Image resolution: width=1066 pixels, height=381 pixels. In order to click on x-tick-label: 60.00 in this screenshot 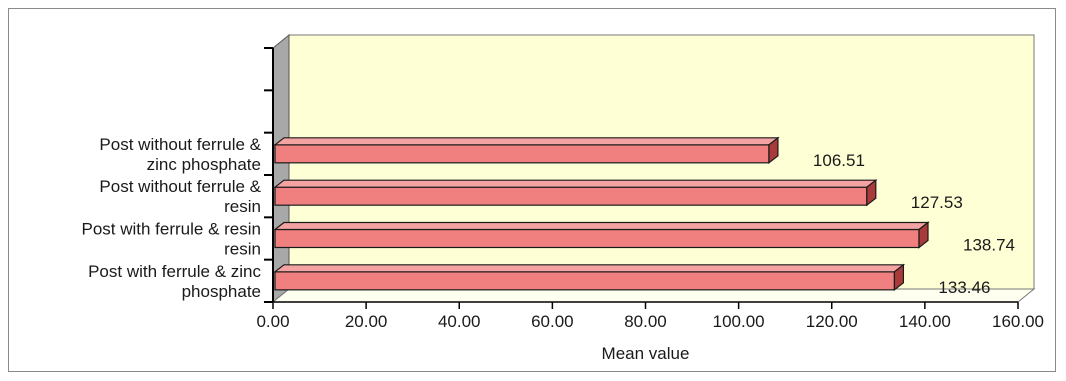, I will do `click(552, 321)`.